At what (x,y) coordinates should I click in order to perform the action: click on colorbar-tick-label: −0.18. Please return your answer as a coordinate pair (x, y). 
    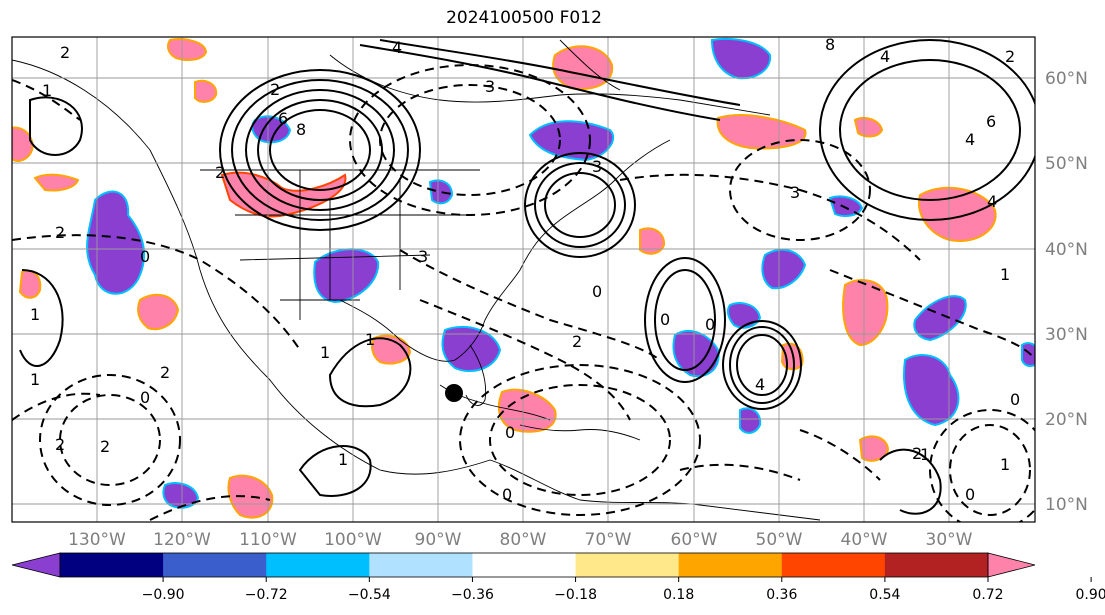
    Looking at the image, I should click on (575, 595).